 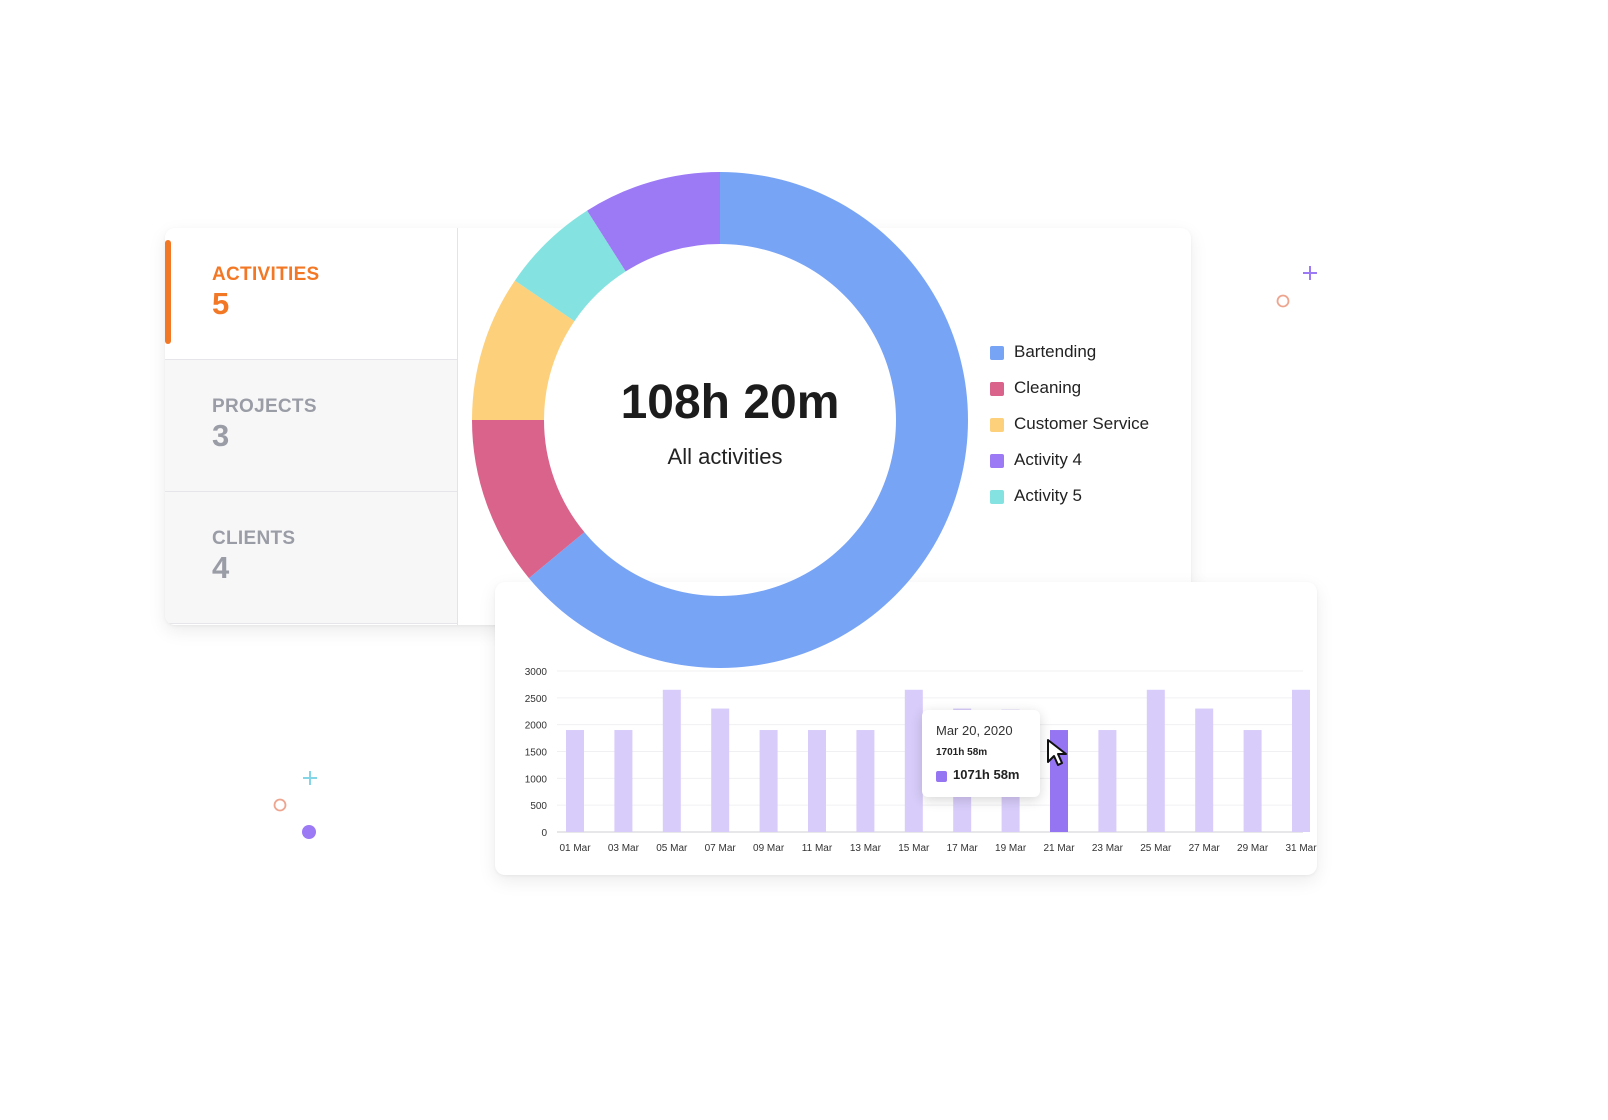 I want to click on tab-clients: CLIENTS 4, so click(x=311, y=558).